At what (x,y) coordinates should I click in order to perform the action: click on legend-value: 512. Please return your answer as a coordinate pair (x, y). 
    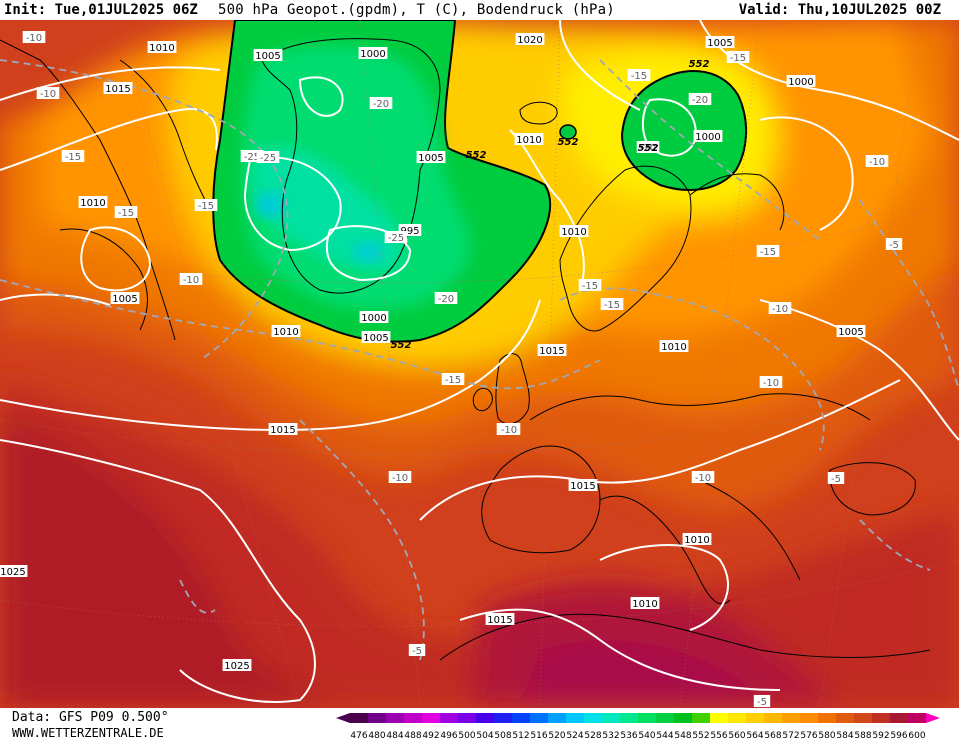
    Looking at the image, I should click on (520, 736).